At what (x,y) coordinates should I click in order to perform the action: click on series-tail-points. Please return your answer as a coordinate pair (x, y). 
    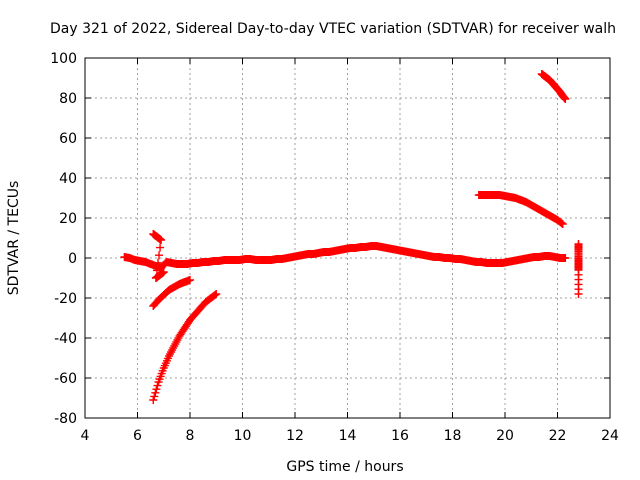
    Looking at the image, I should click on (578, 269).